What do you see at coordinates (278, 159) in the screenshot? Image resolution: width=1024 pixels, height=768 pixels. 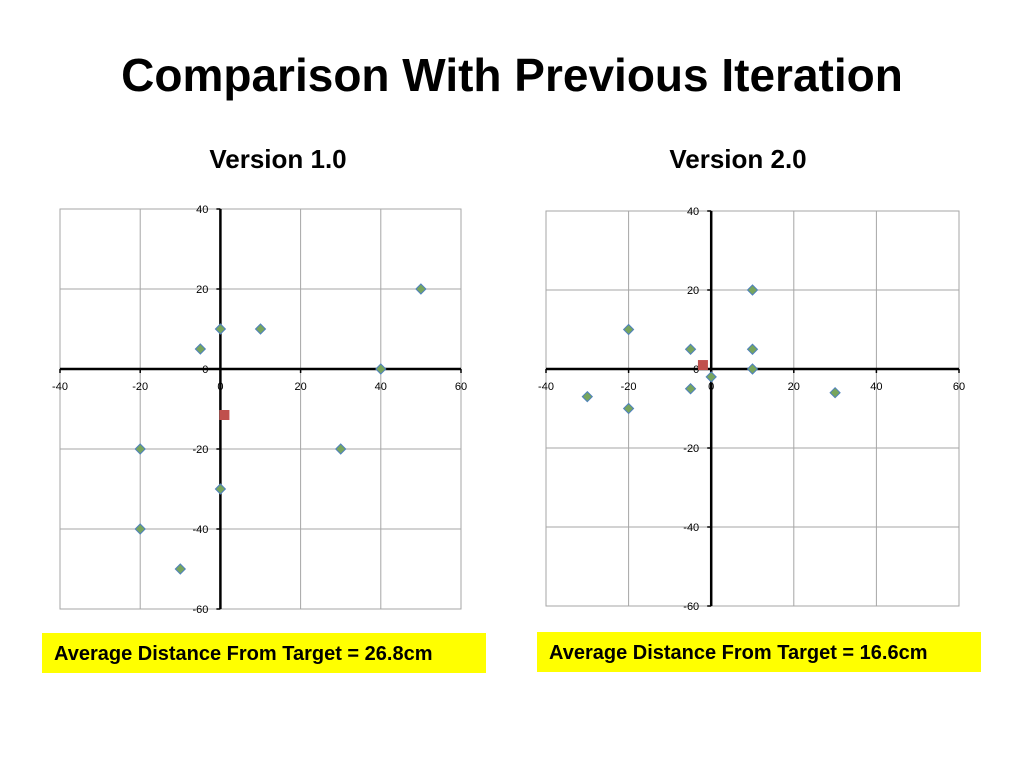 I see `chart-title-version-1: Version 1.0` at bounding box center [278, 159].